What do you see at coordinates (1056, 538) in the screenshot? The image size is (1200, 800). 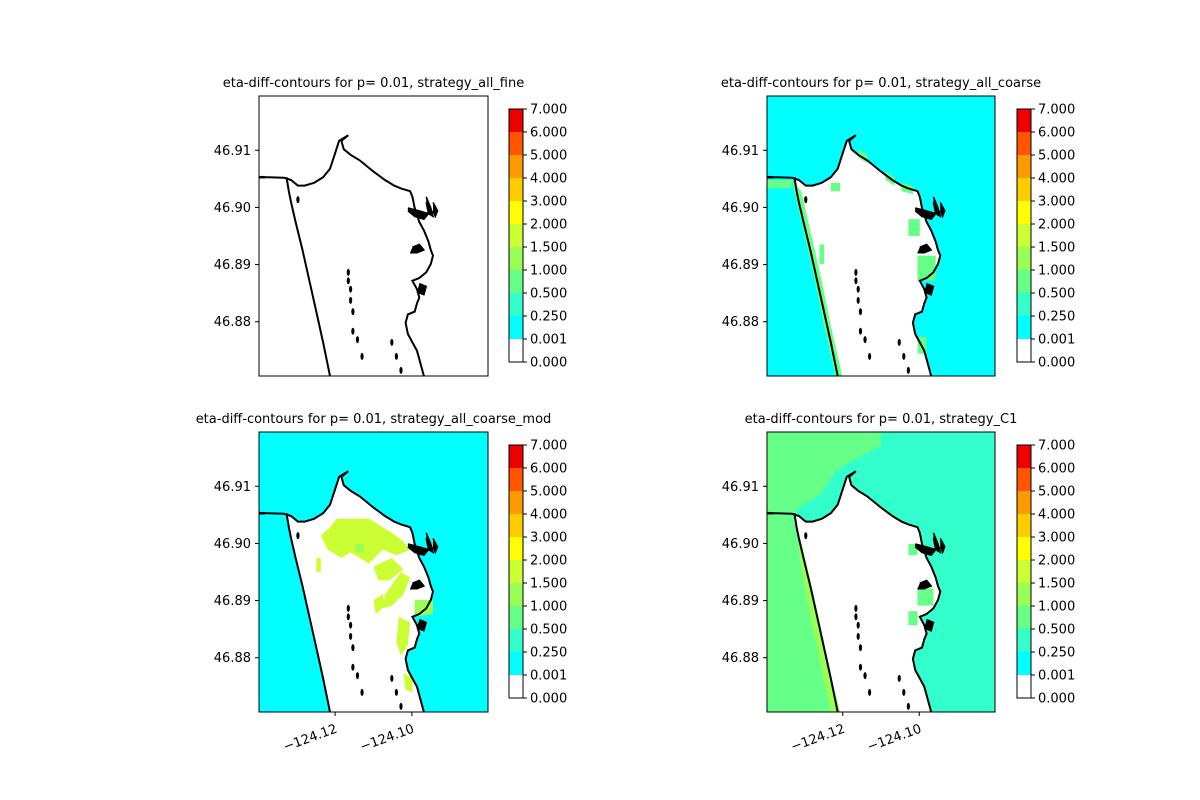 I see `colorbar-label: 3.000` at bounding box center [1056, 538].